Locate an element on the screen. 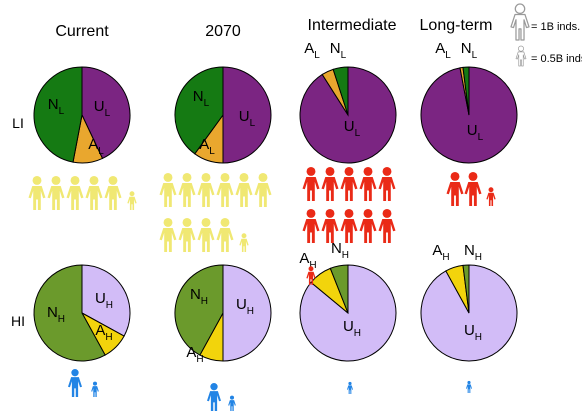  pie-label-hi-2070-a: AH is located at coordinates (194, 354).